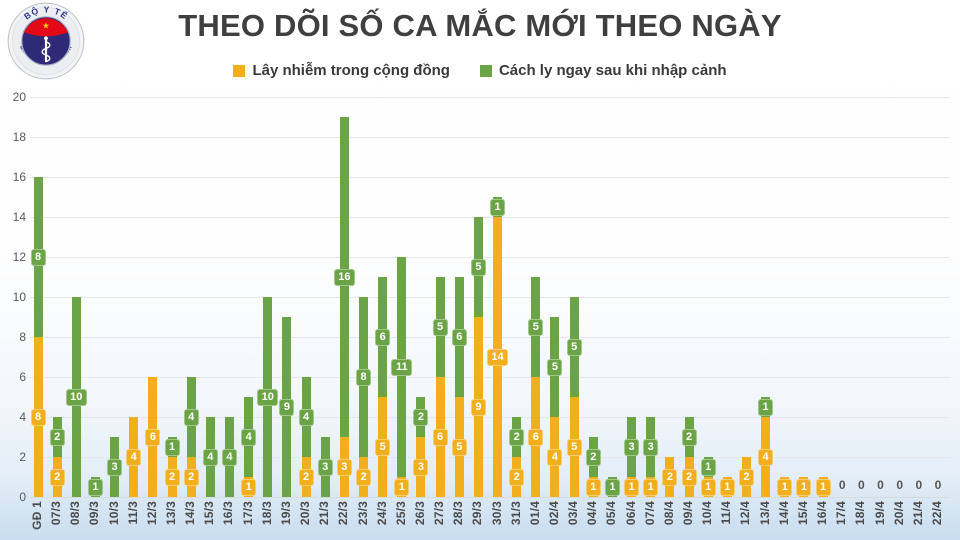 This screenshot has height=540, width=960. What do you see at coordinates (708, 487) in the screenshot?
I see `value-label-community-10/4: 1` at bounding box center [708, 487].